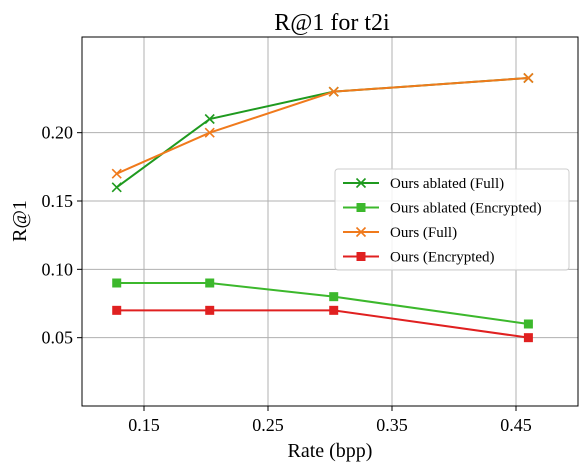 The image size is (587, 471). What do you see at coordinates (58, 269) in the screenshot?
I see `y-tick-label: 0.10` at bounding box center [58, 269].